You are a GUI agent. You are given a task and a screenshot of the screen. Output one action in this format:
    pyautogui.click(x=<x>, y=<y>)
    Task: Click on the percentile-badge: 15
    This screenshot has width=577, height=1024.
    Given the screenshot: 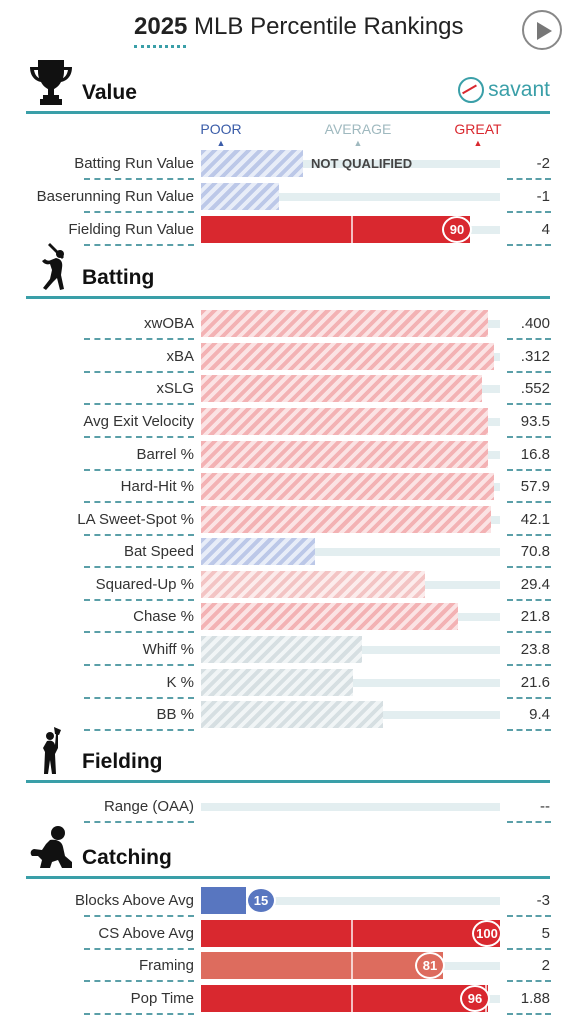 What is the action you would take?
    pyautogui.click(x=261, y=900)
    